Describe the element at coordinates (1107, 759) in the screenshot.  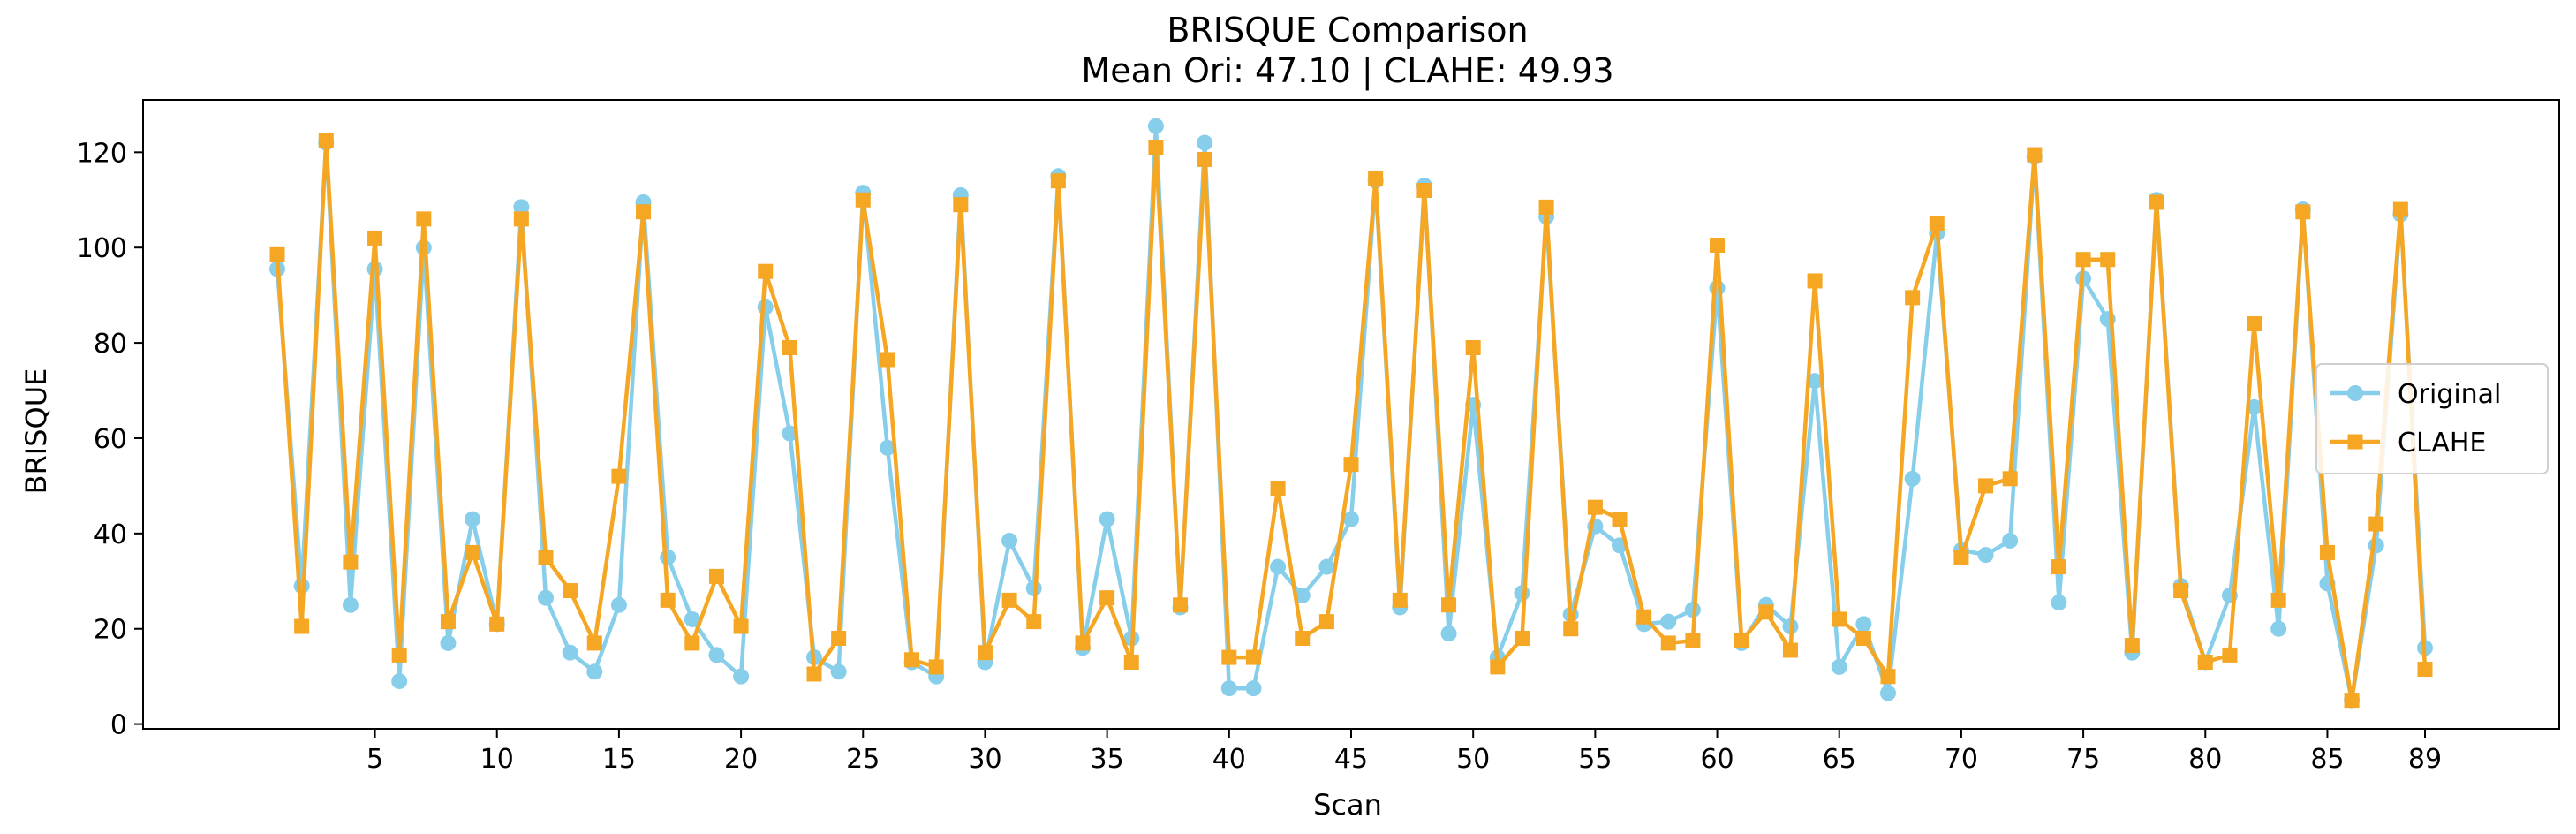
I see `x-tick-label: 35` at that location.